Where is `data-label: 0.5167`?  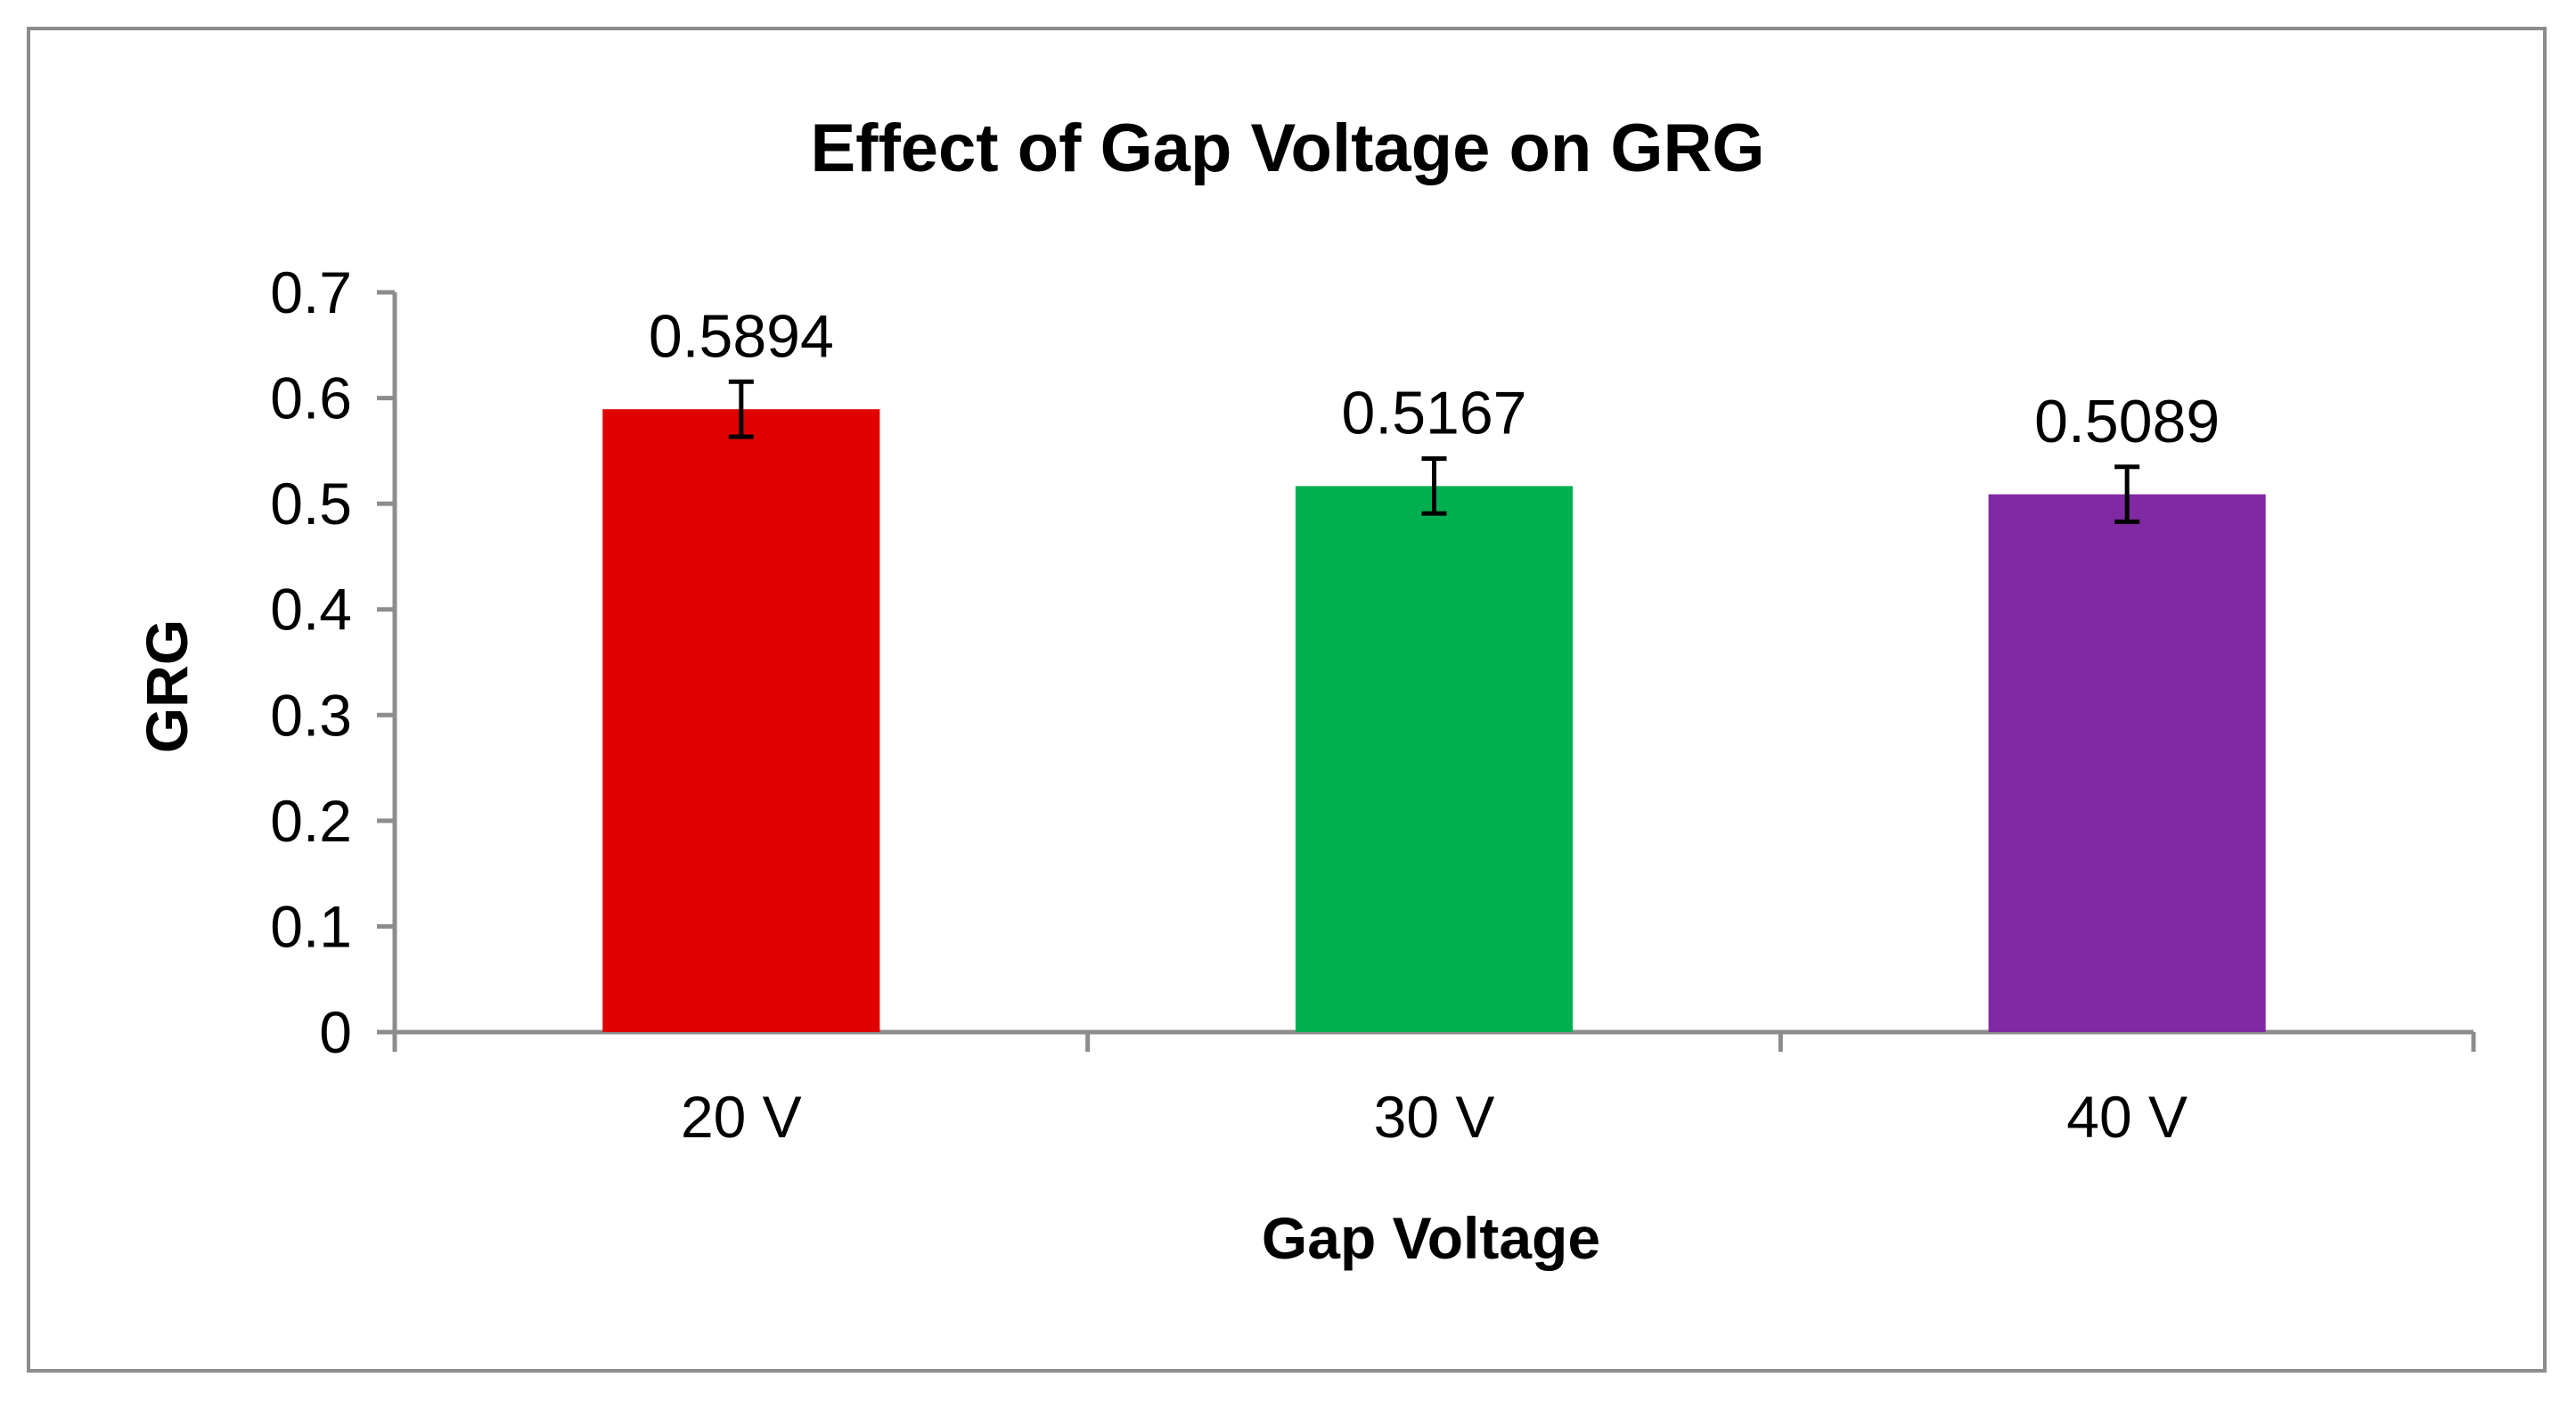
data-label: 0.5167 is located at coordinates (1434, 413).